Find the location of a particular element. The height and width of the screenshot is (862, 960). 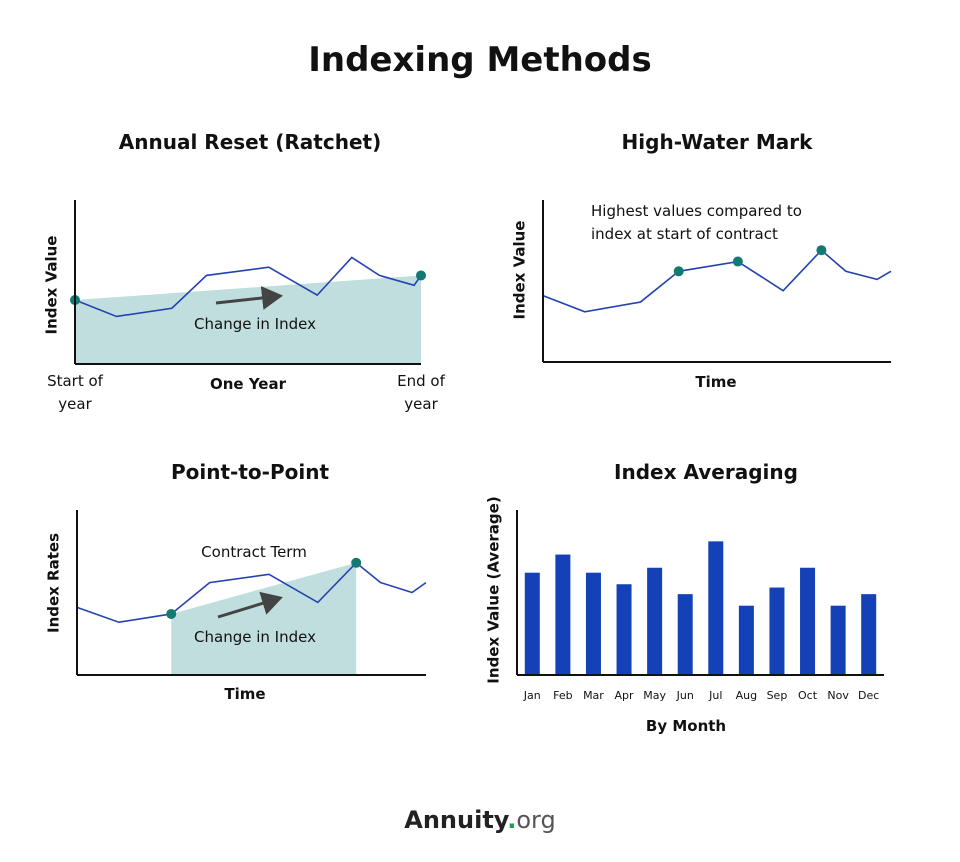

brand-logo: Annuity.org is located at coordinates (479, 820).